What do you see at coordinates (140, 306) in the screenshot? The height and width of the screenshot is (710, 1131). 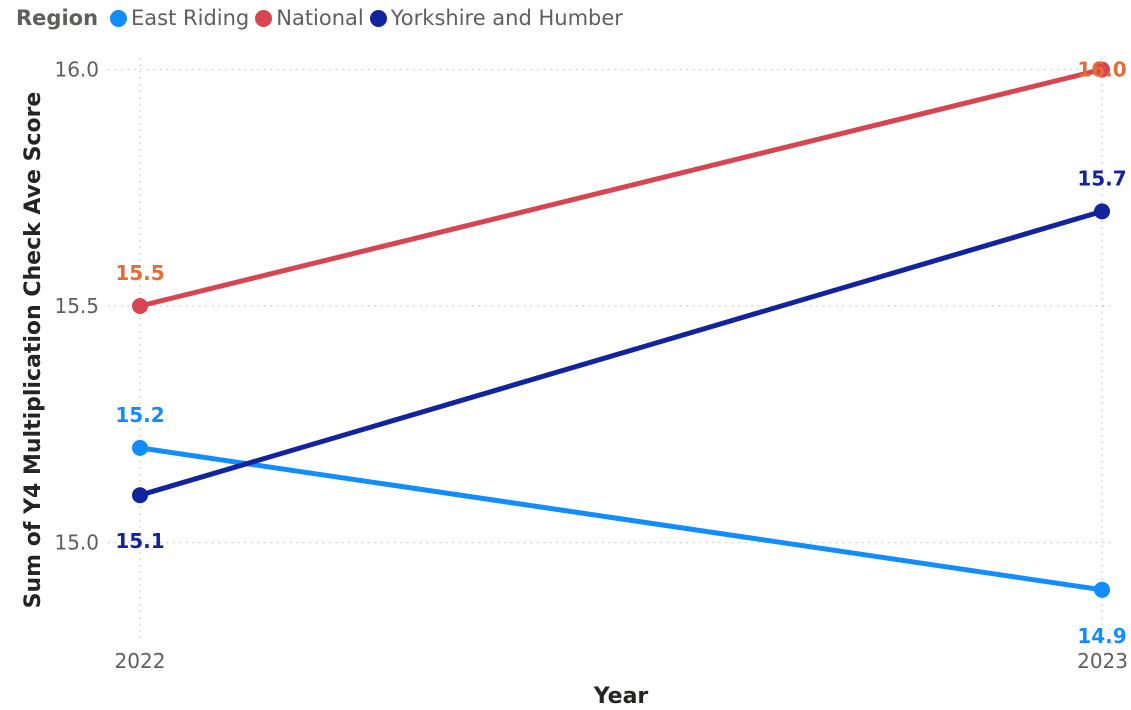 I see `data-point-national-2022` at bounding box center [140, 306].